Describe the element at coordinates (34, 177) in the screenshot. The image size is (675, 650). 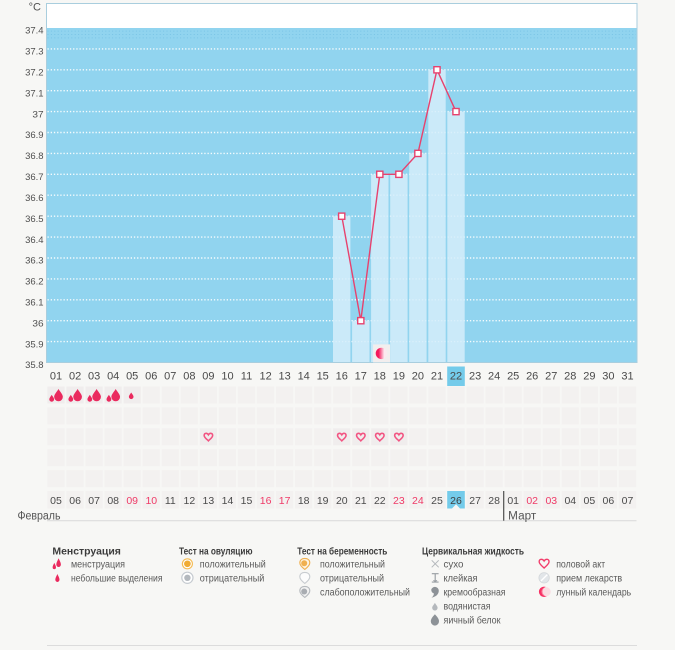
I see `svg-text: 36.7` at that location.